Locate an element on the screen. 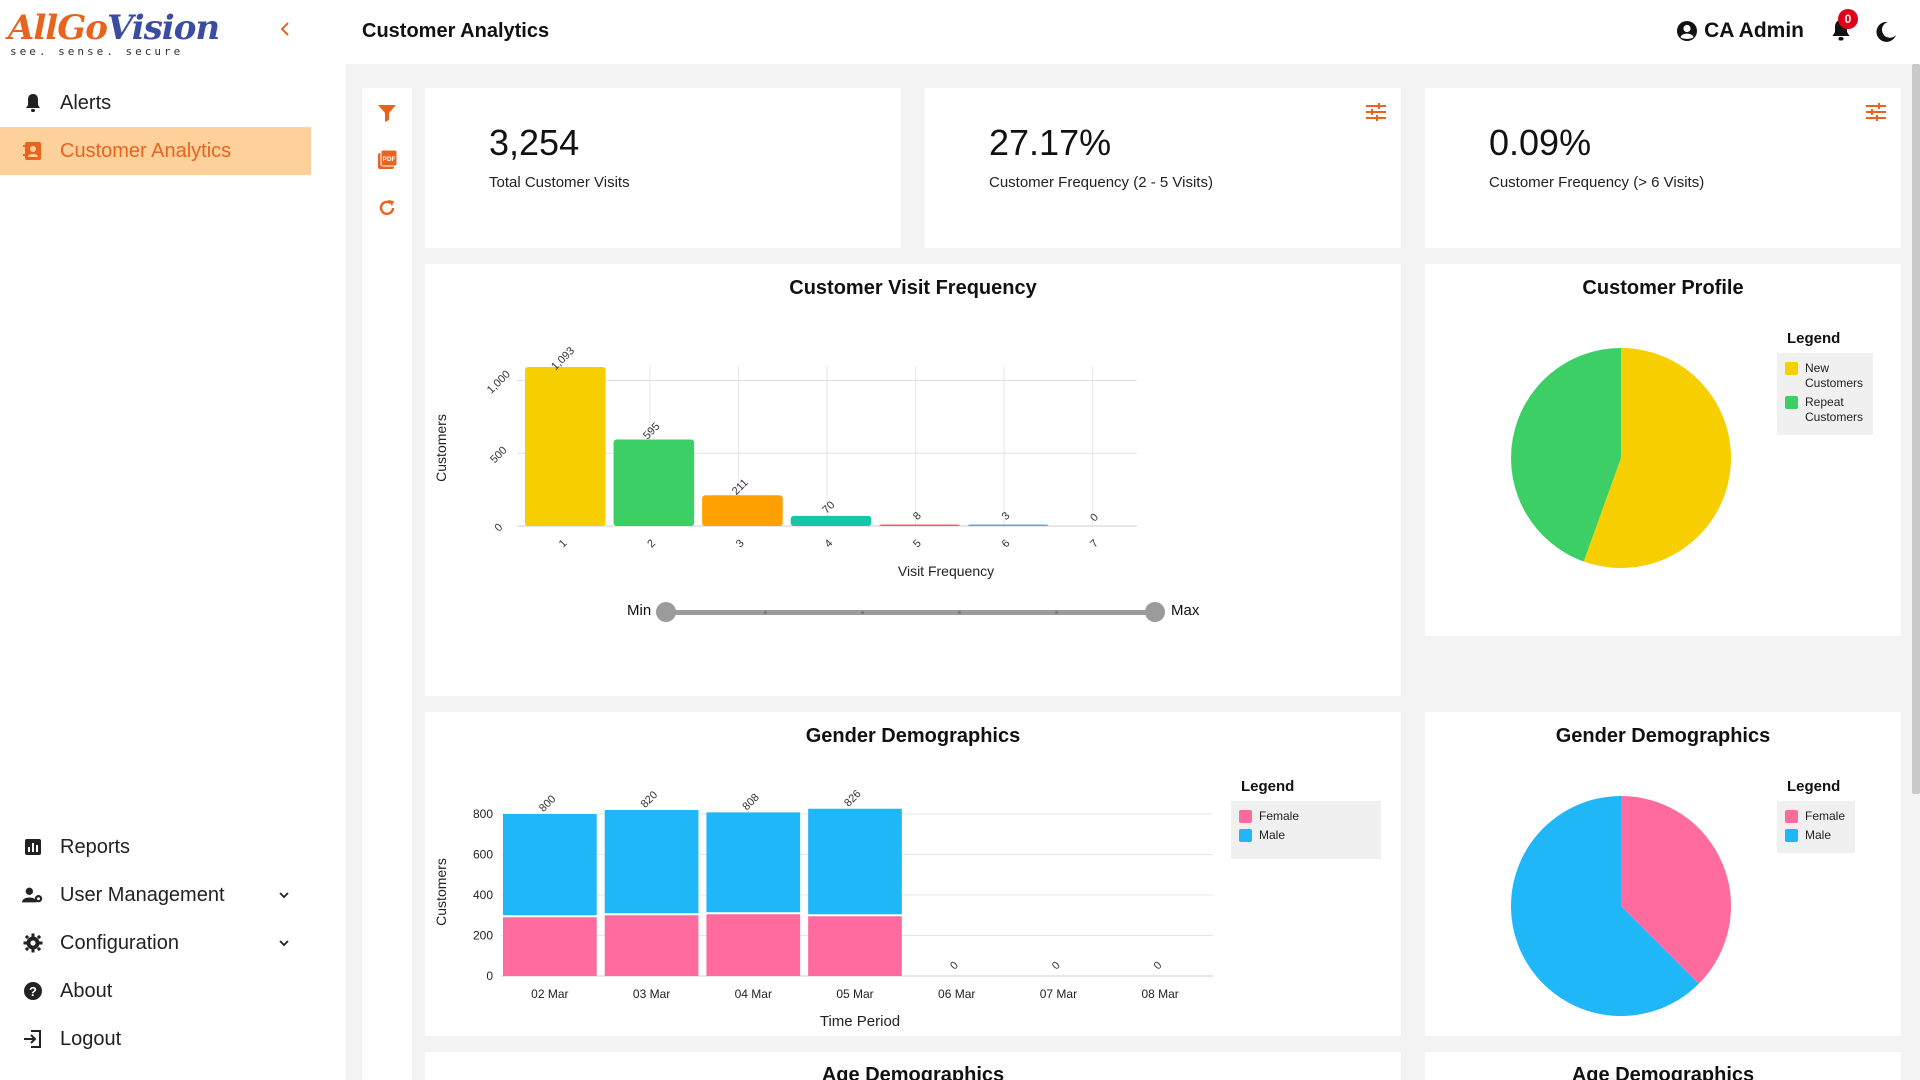 Image resolution: width=1920 pixels, height=1080 pixels. sidebar-item-about: ? About is located at coordinates (155, 991).